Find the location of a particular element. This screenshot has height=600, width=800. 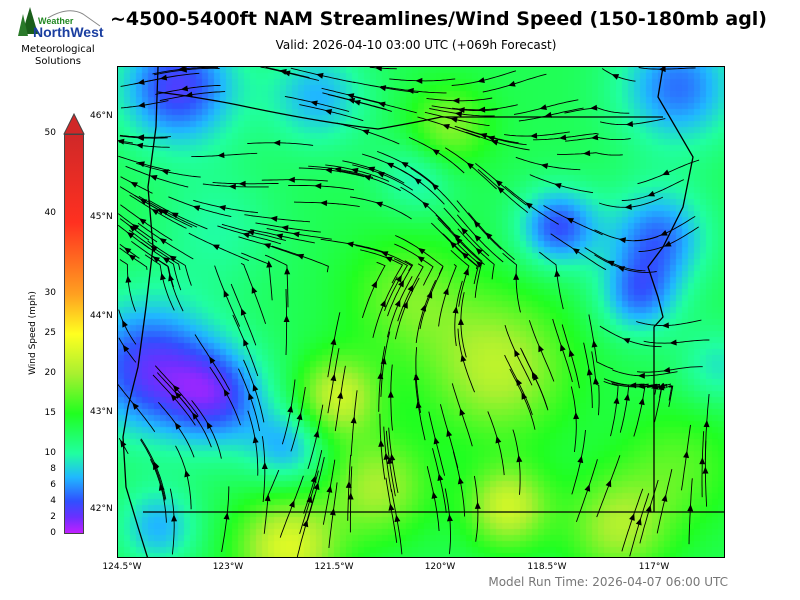

colorbar-tick-label: 10 is located at coordinates (50, 453).